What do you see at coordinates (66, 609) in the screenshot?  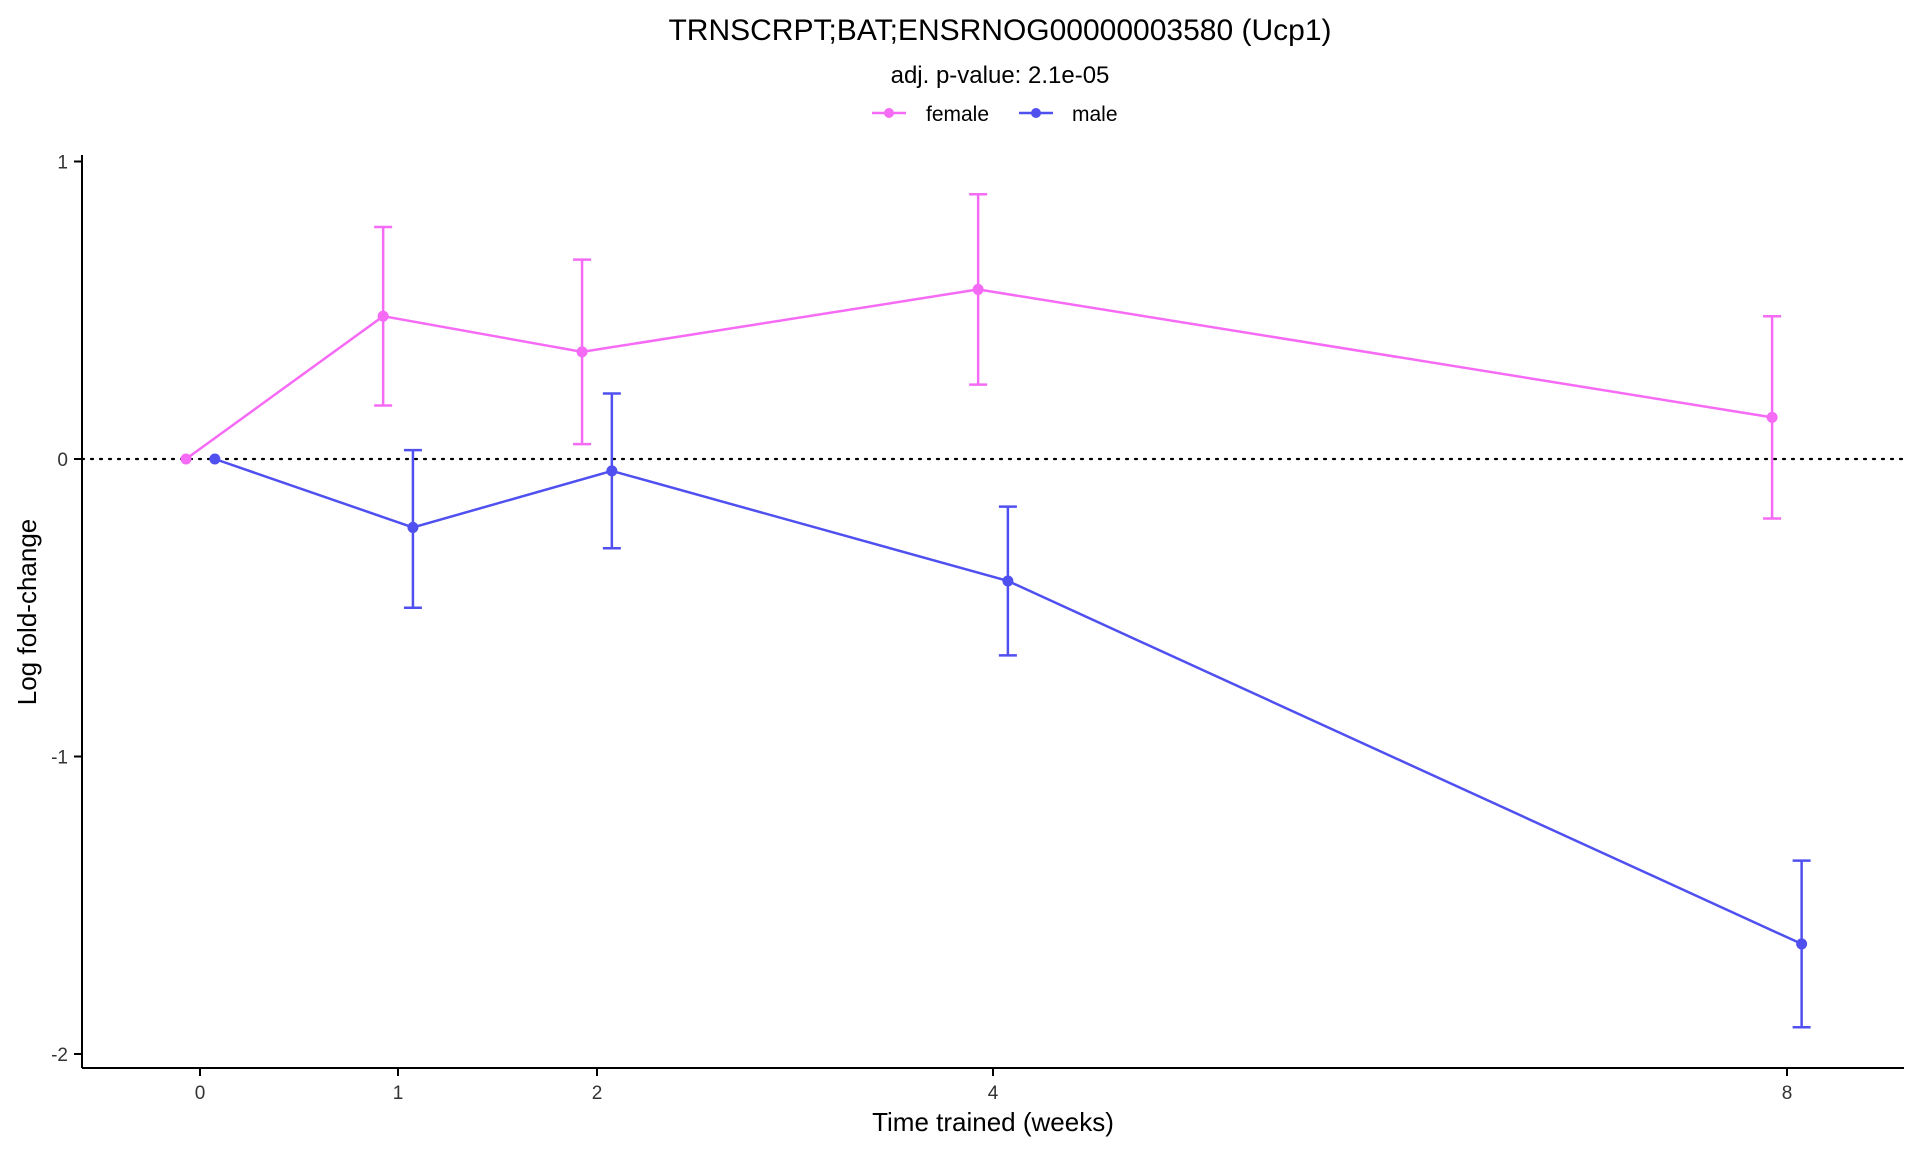 I see `y-axis-ticks: 1 0 -1 -2` at bounding box center [66, 609].